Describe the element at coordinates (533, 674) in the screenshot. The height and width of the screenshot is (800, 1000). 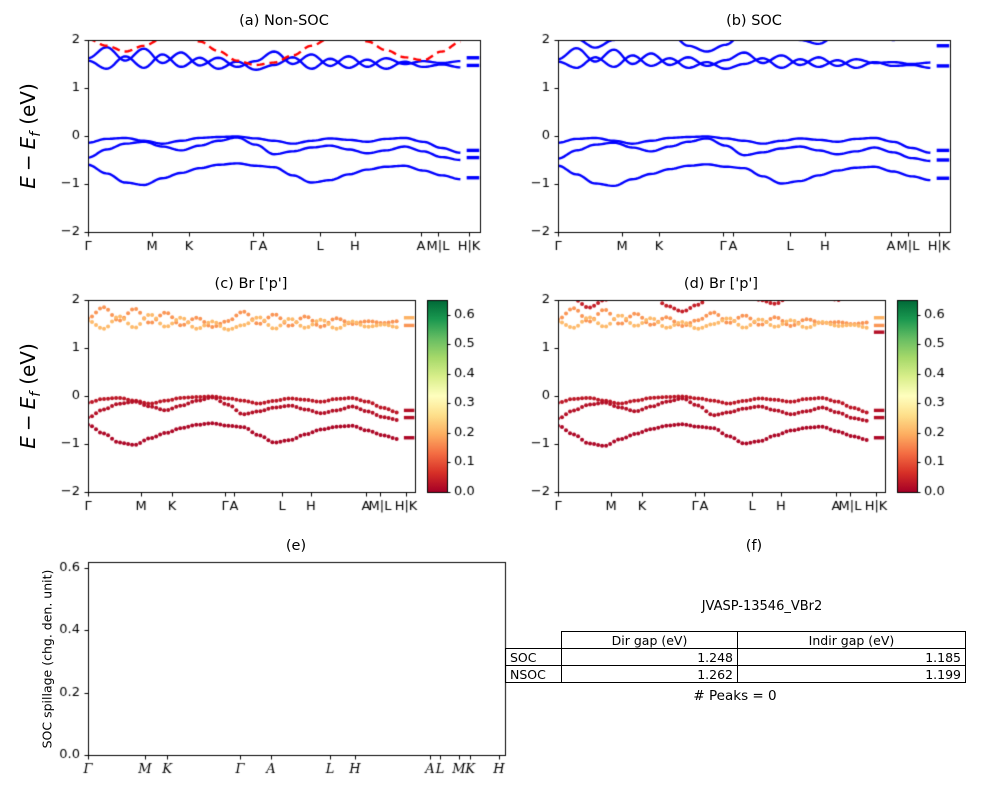
I see `gap-row-label-nsoc: NSOC` at that location.